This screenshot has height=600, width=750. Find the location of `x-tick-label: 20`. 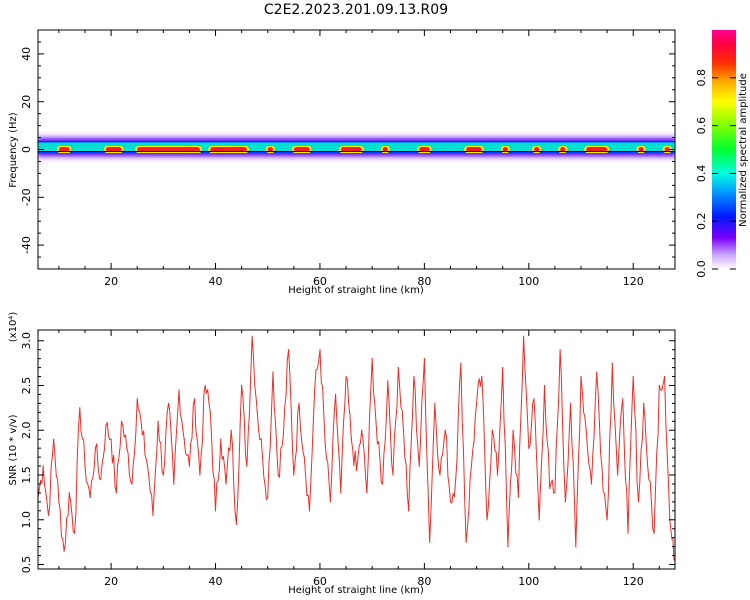

x-tick-label: 20 is located at coordinates (111, 281).